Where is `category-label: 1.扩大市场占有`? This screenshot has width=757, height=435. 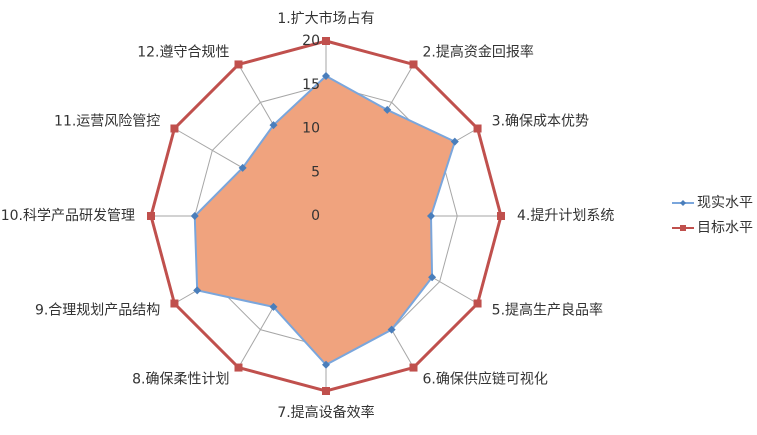 category-label: 1.扩大市场占有 is located at coordinates (325, 18).